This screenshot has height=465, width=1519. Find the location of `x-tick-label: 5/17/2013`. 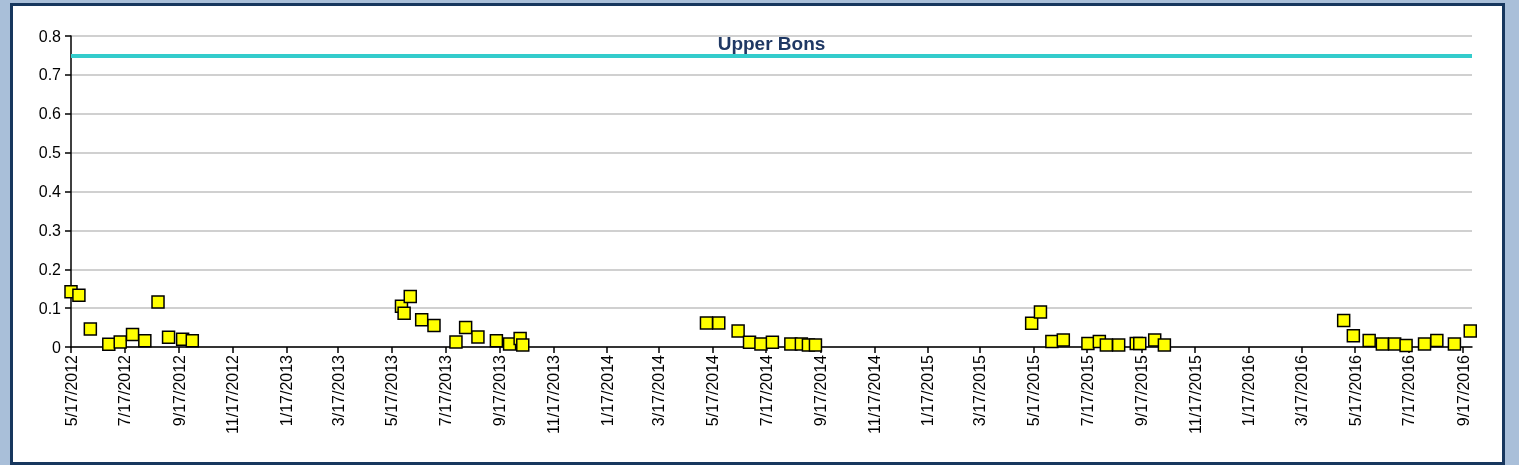

x-tick-label: 5/17/2013 is located at coordinates (392, 390).